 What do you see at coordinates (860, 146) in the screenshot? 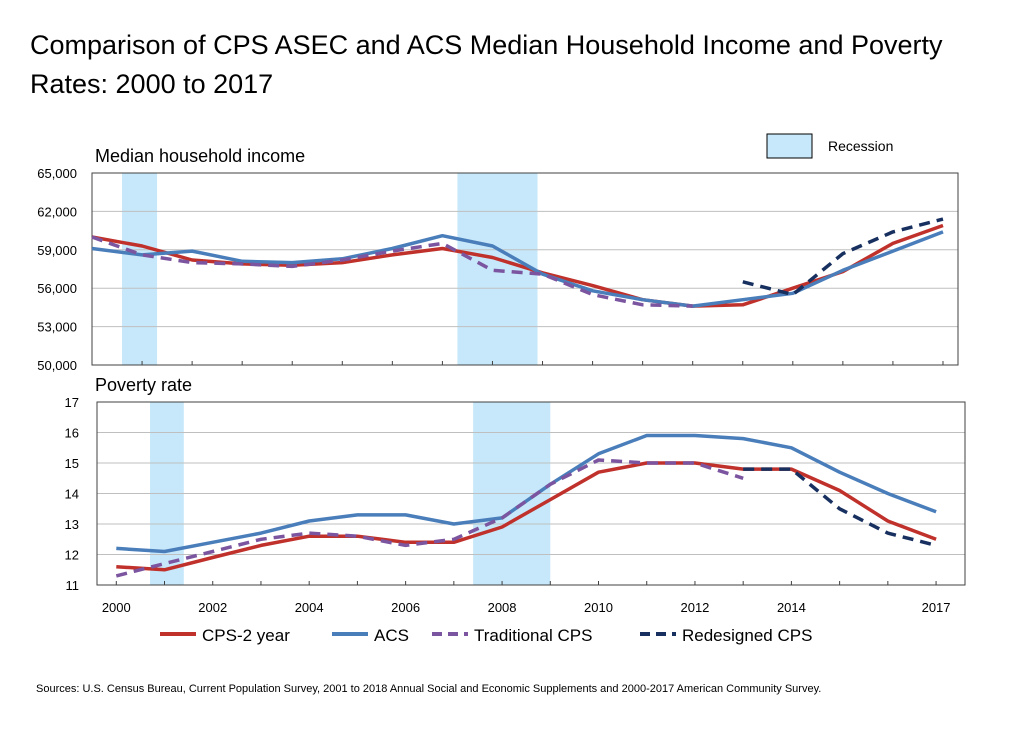
I see `recession-legend-label: Recession` at bounding box center [860, 146].